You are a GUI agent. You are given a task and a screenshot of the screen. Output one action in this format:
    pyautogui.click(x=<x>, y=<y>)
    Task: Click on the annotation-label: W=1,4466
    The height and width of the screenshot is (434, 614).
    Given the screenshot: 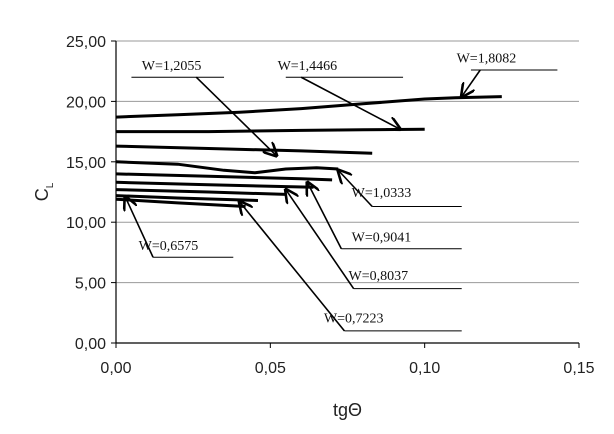 What is the action you would take?
    pyautogui.click(x=308, y=66)
    